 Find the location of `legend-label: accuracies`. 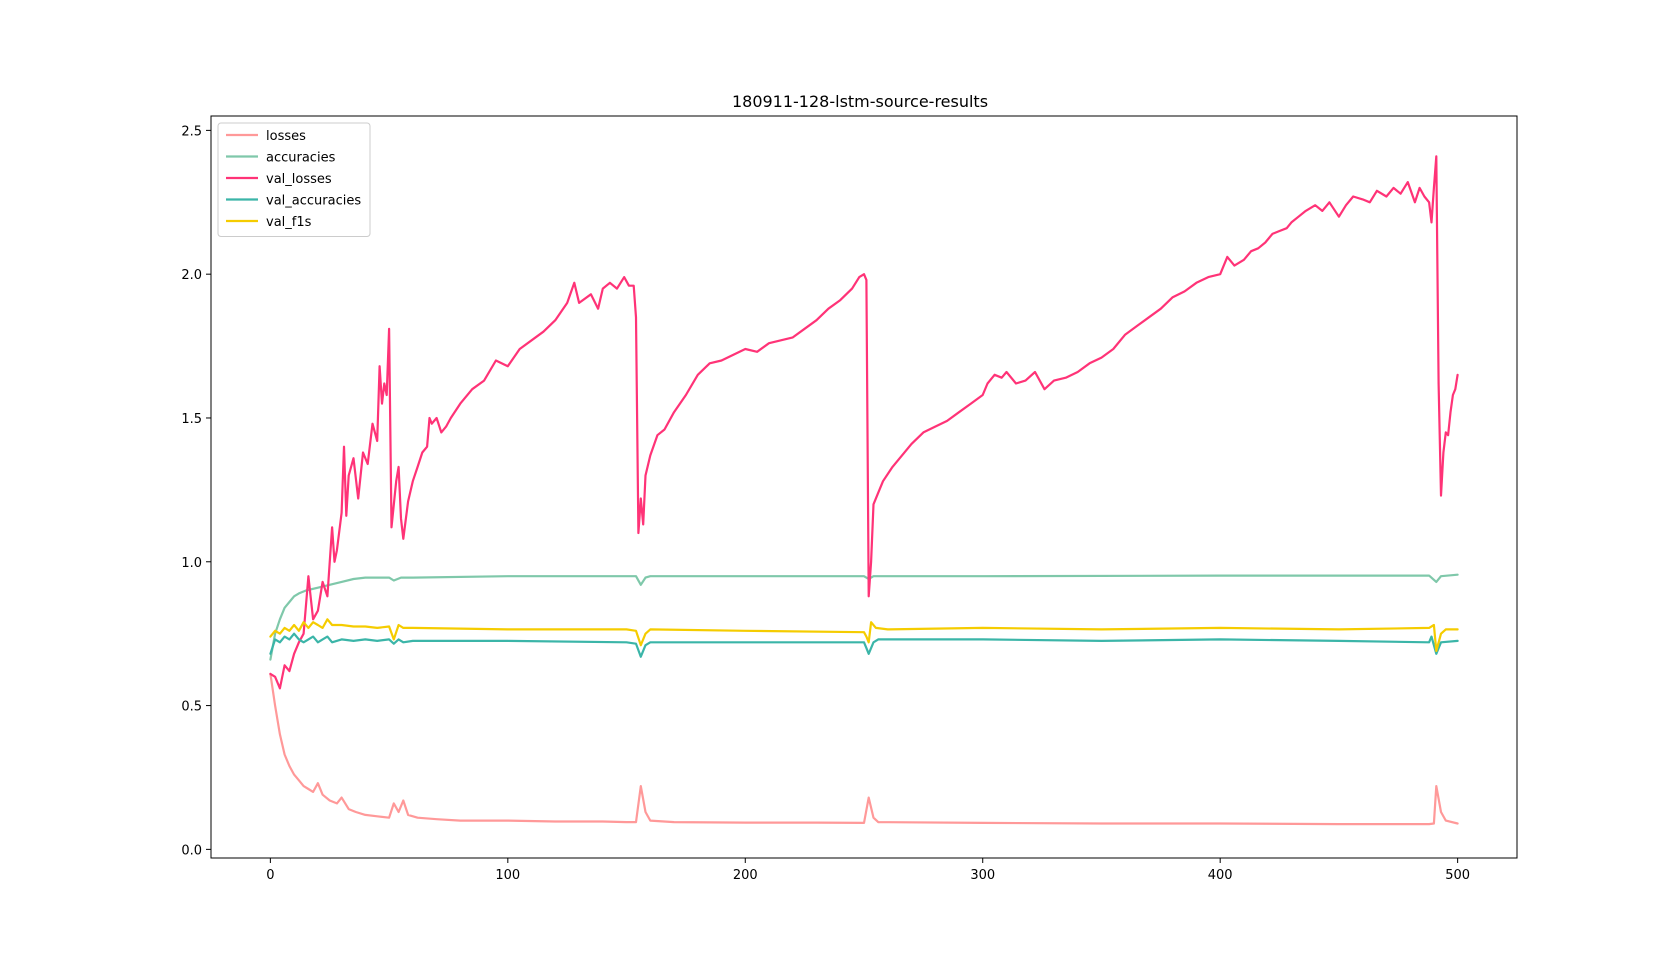

legend-label: accuracies is located at coordinates (301, 158).